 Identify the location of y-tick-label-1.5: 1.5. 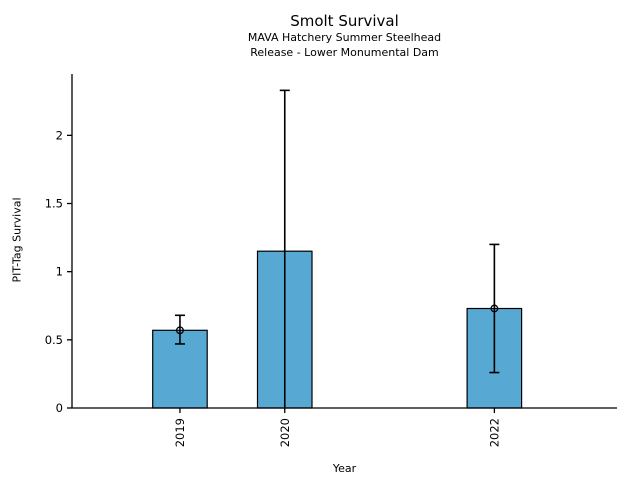
(54, 204).